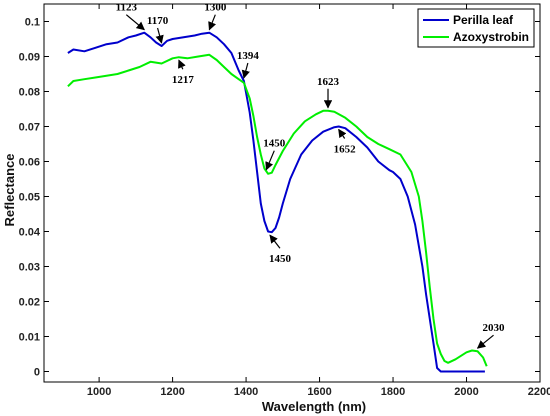  What do you see at coordinates (328, 82) in the screenshot?
I see `annotation-label: 1623` at bounding box center [328, 82].